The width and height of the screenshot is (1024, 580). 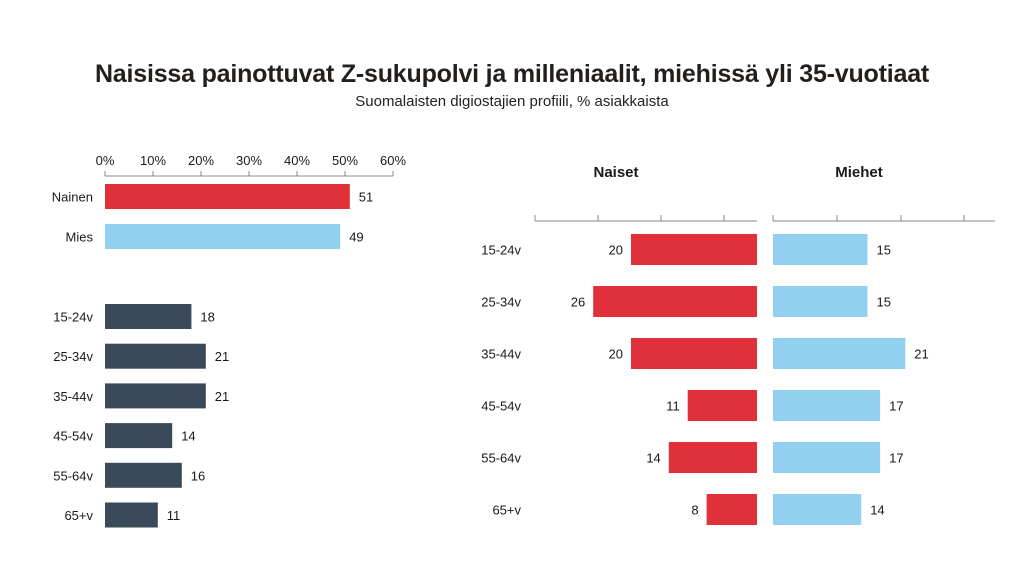 What do you see at coordinates (249, 160) in the screenshot?
I see `left-axis-tick-label: 30%` at bounding box center [249, 160].